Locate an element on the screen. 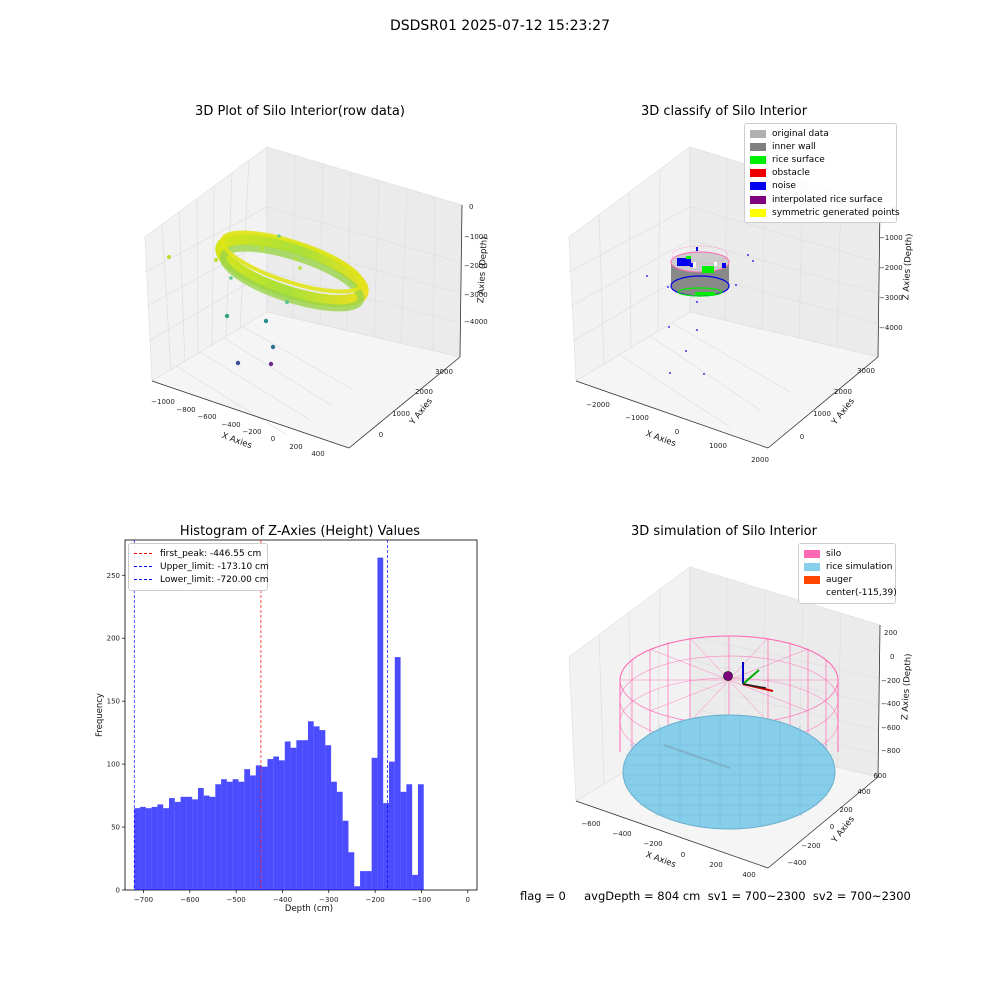 The height and width of the screenshot is (1000, 1000). legend-item-center: center(-115,39) is located at coordinates (850, 593).